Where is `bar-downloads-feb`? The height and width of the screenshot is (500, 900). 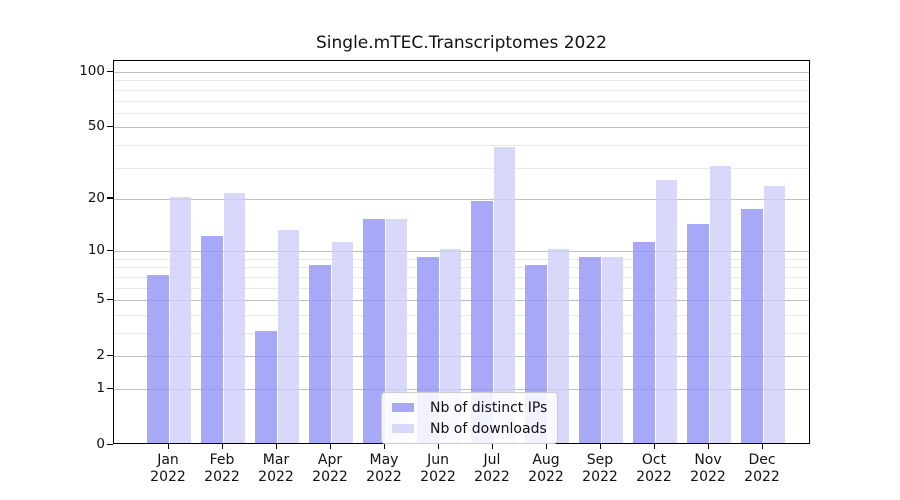
bar-downloads-feb is located at coordinates (234, 318).